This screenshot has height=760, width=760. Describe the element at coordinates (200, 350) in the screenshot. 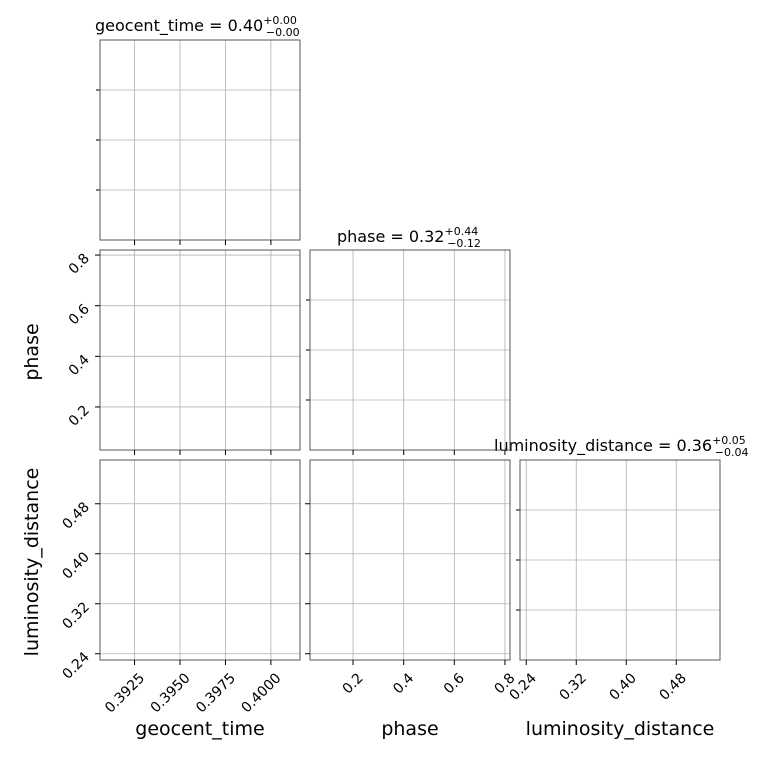

I see `phase-vs-geocent-time-frame` at that location.